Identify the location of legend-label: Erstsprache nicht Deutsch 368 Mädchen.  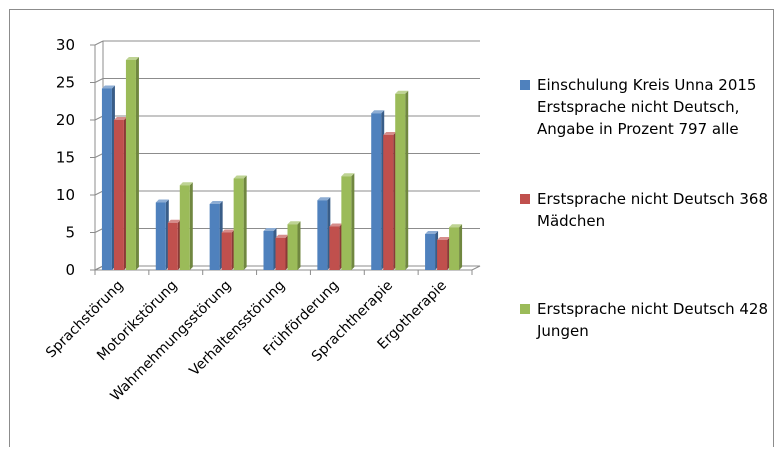
(652, 210).